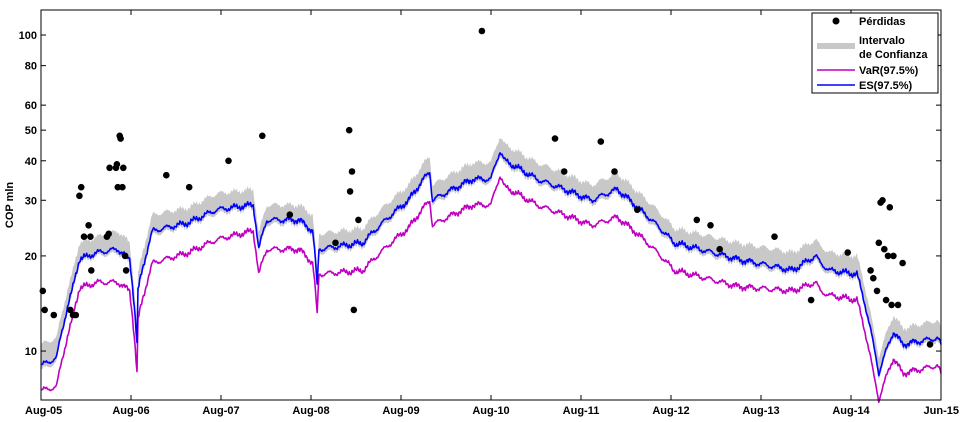  I want to click on x-tick-label: Aug-11, so click(581, 411).